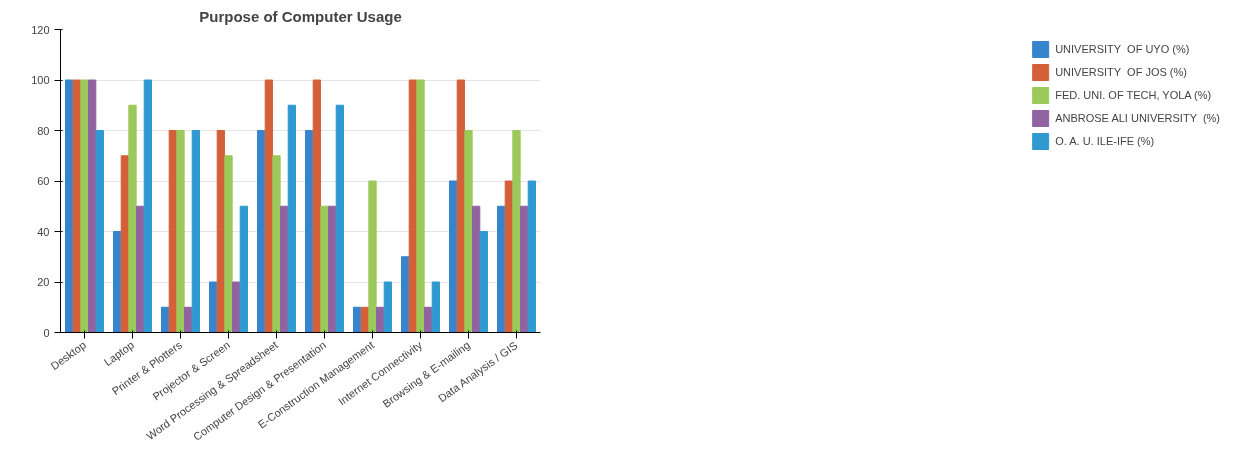 This screenshot has width=1235, height=455. I want to click on legend-label: UNIVERSITY OF UYO (%), so click(1122, 49).